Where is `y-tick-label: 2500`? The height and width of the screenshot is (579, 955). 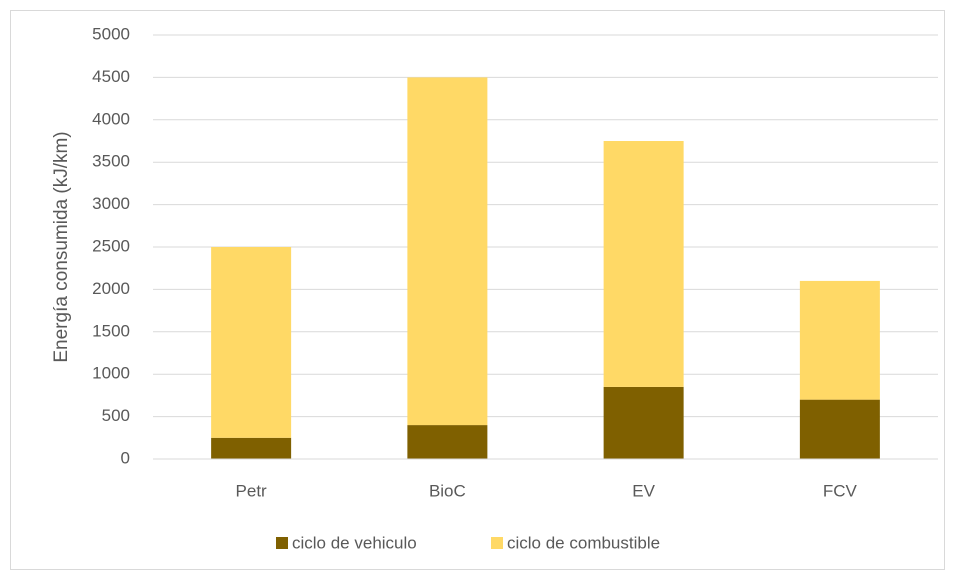 y-tick-label: 2500 is located at coordinates (111, 245).